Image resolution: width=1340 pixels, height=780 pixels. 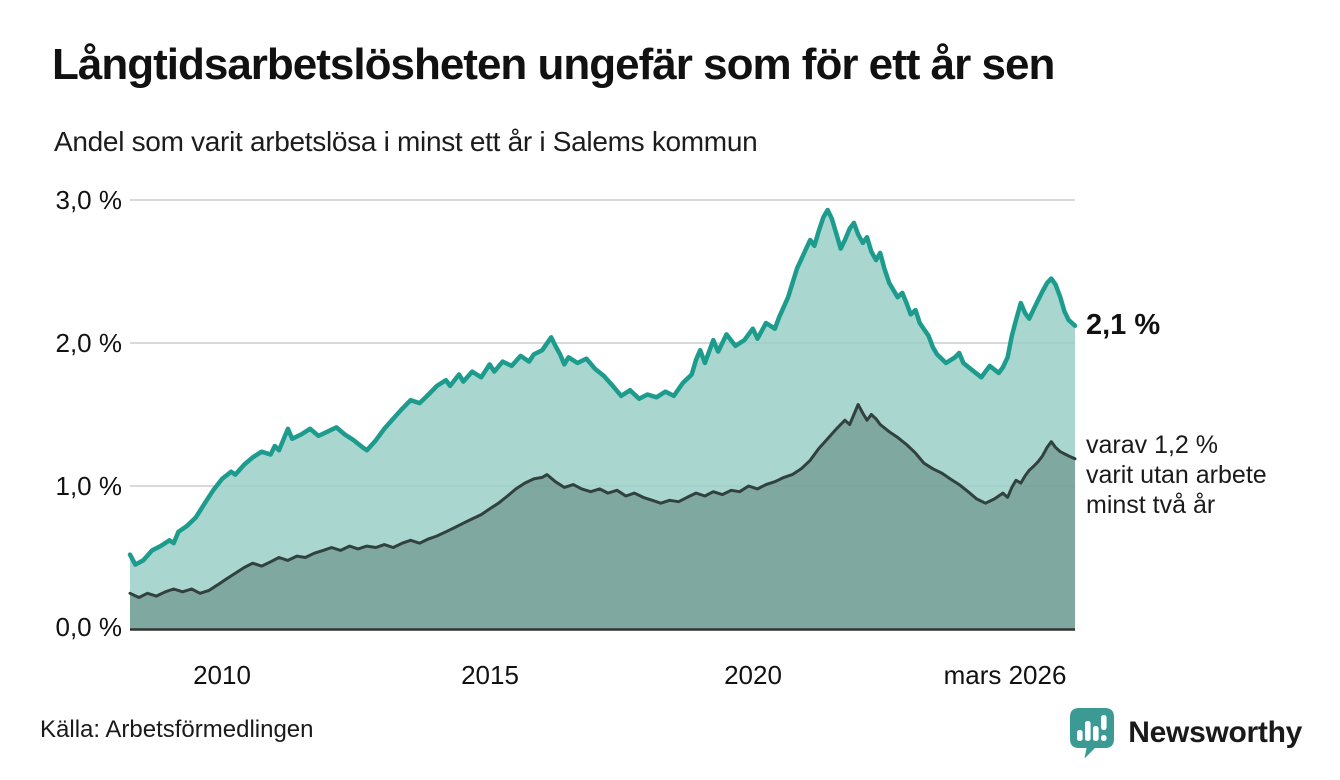 I want to click on x-axis-label-2015: 2015, so click(x=490, y=675).